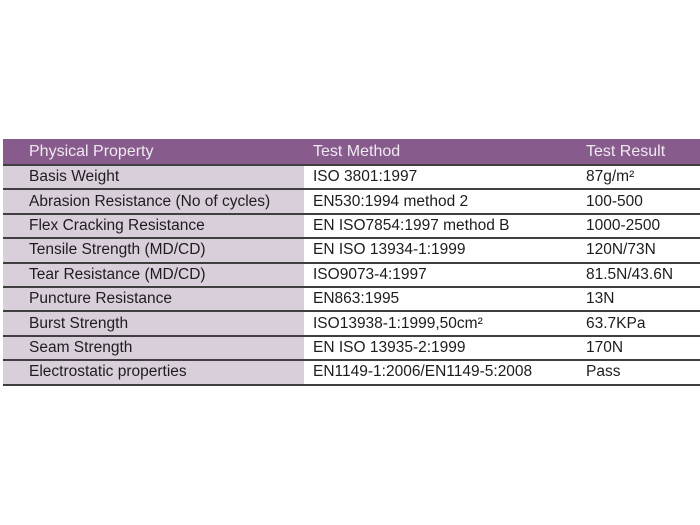  Describe the element at coordinates (603, 372) in the screenshot. I see `result-cell: Pass` at that location.